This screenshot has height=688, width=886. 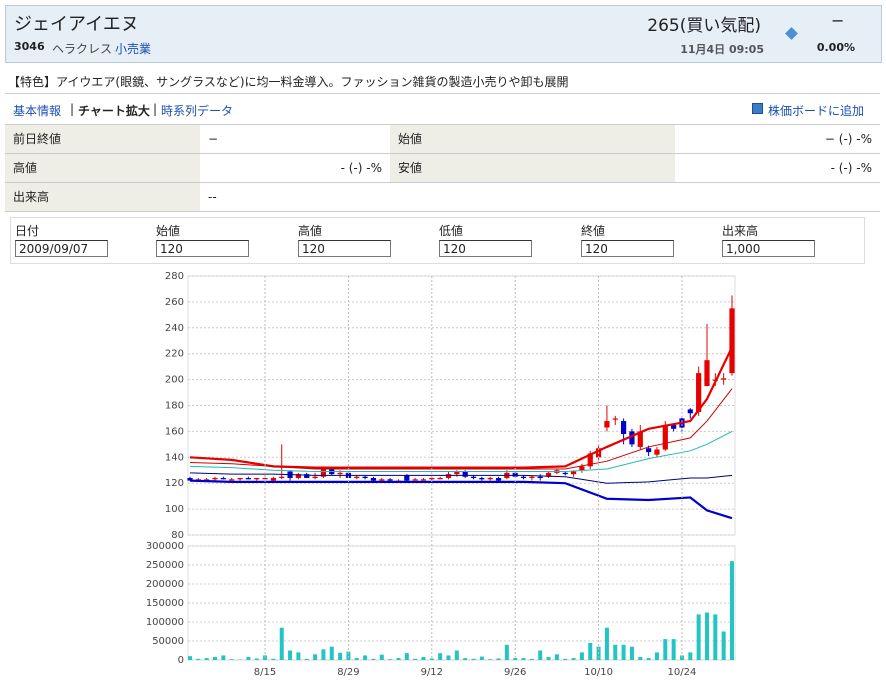 What do you see at coordinates (485, 248) in the screenshot?
I see `low-input: 120` at bounding box center [485, 248].